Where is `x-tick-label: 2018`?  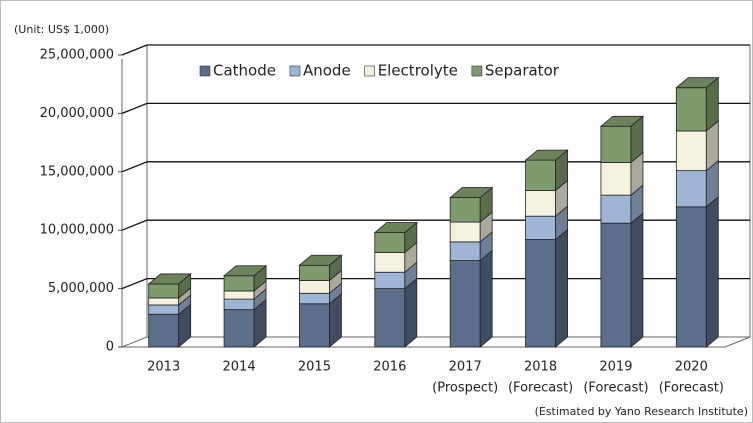 x-tick-label: 2018 is located at coordinates (540, 367).